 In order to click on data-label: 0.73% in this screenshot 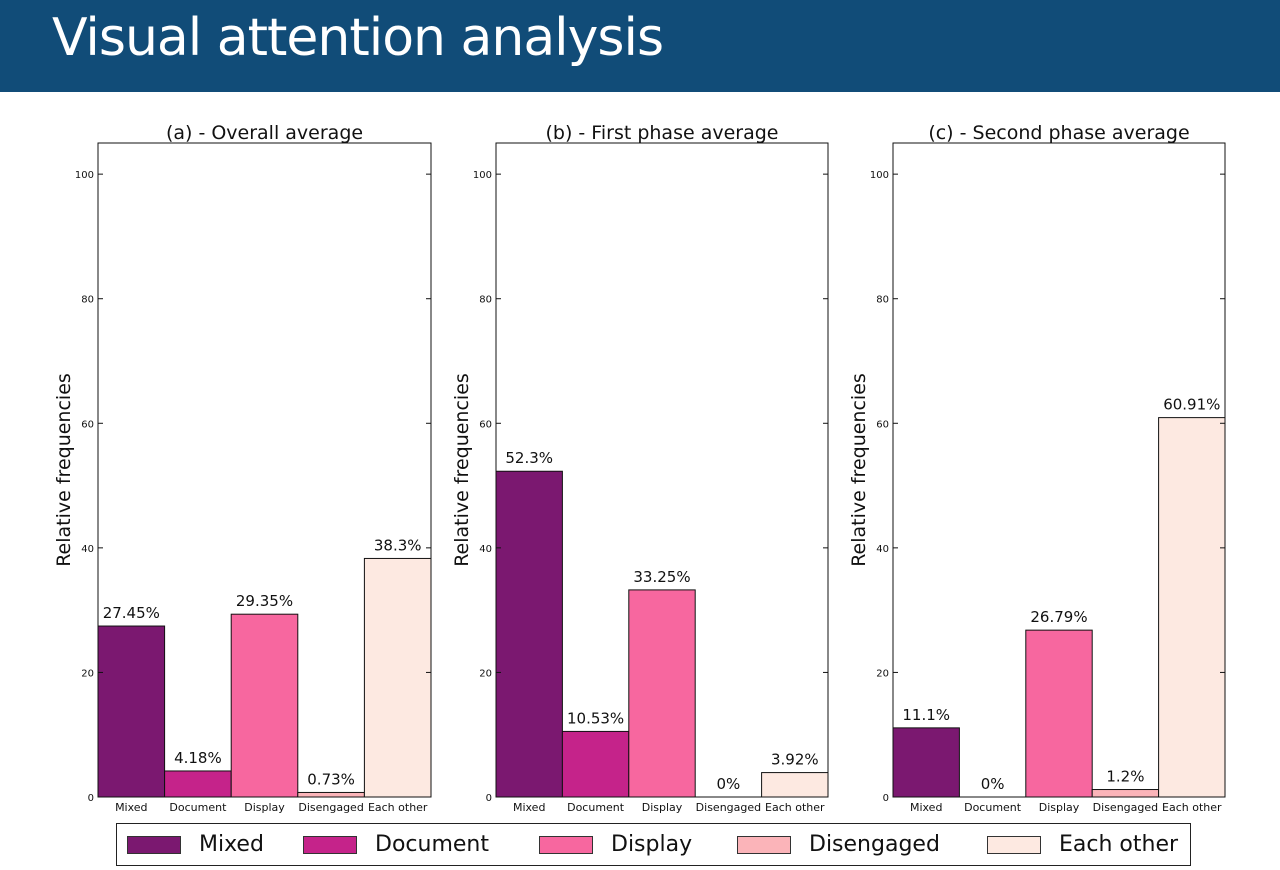, I will do `click(331, 779)`.